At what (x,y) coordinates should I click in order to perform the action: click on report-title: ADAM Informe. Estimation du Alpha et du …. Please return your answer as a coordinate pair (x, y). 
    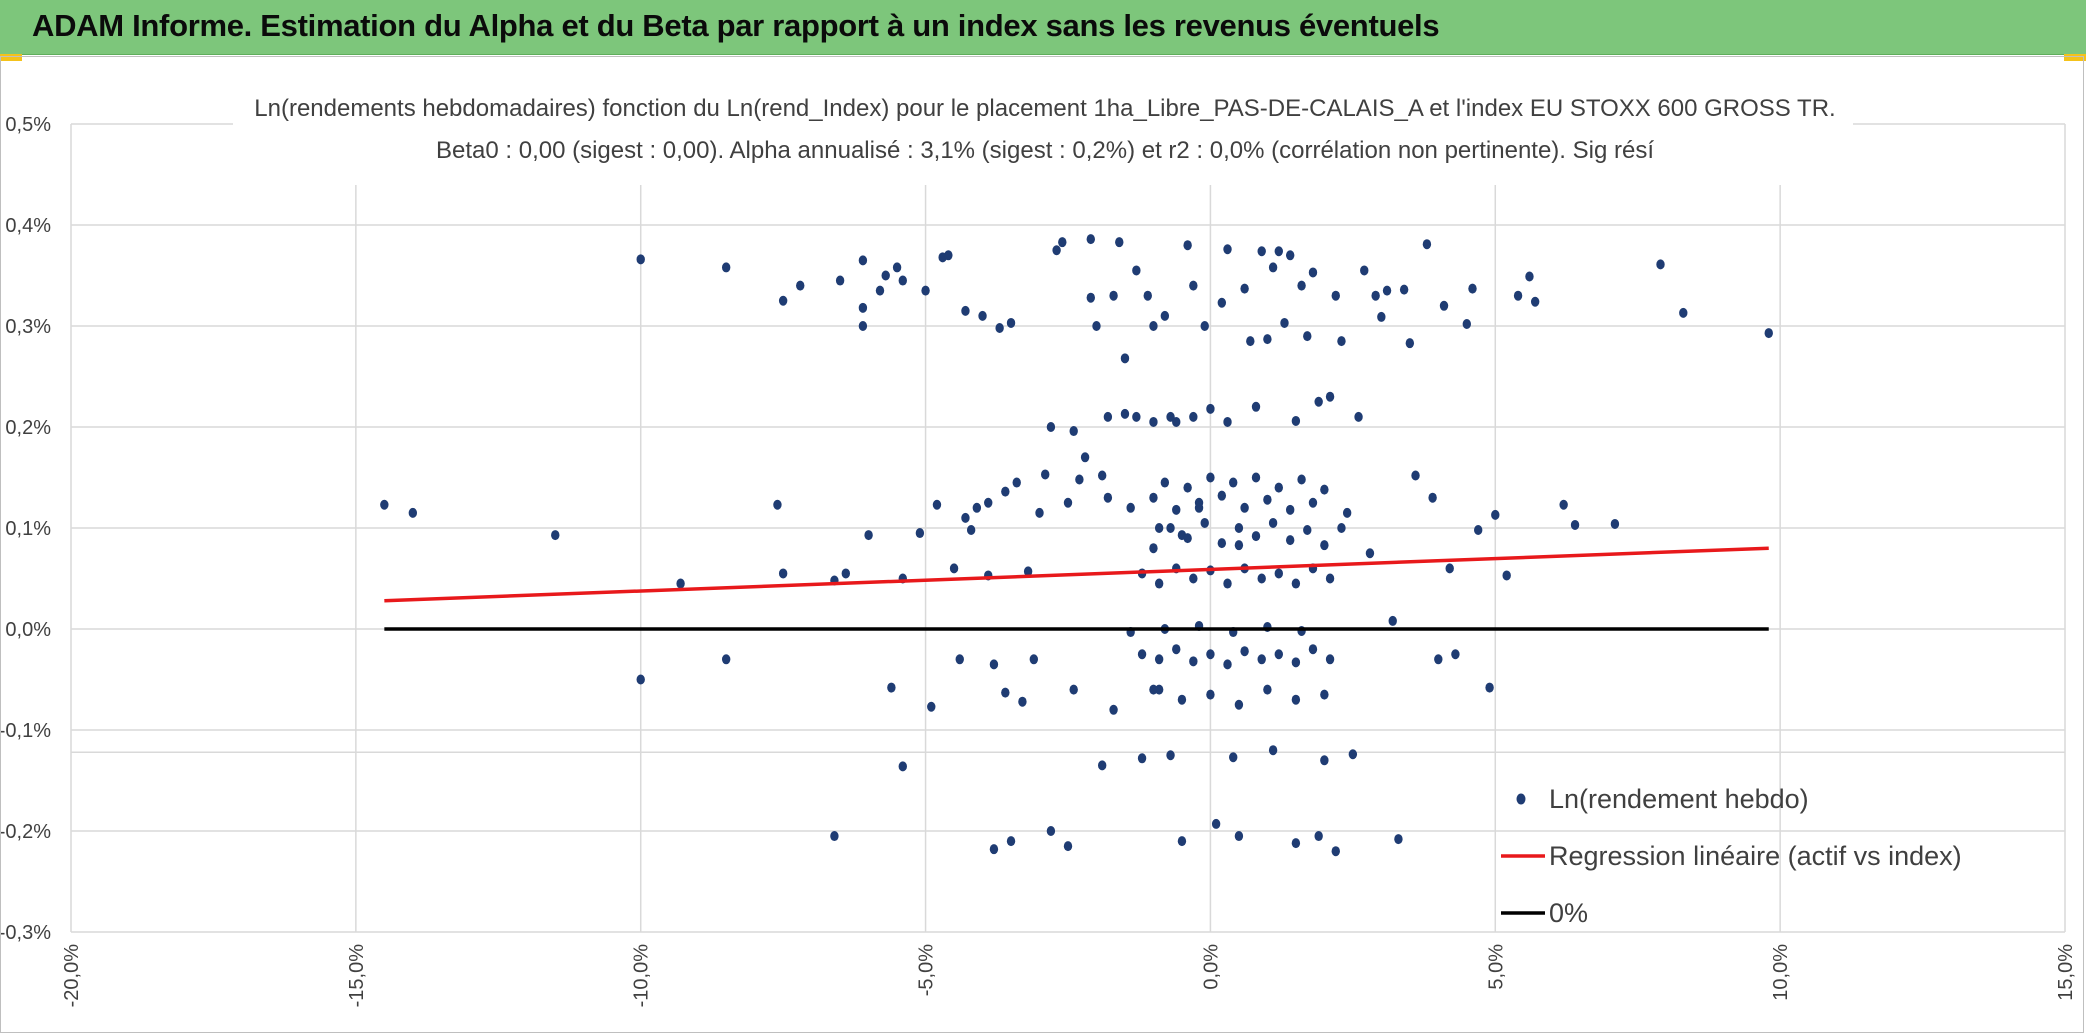
    Looking at the image, I should click on (736, 25).